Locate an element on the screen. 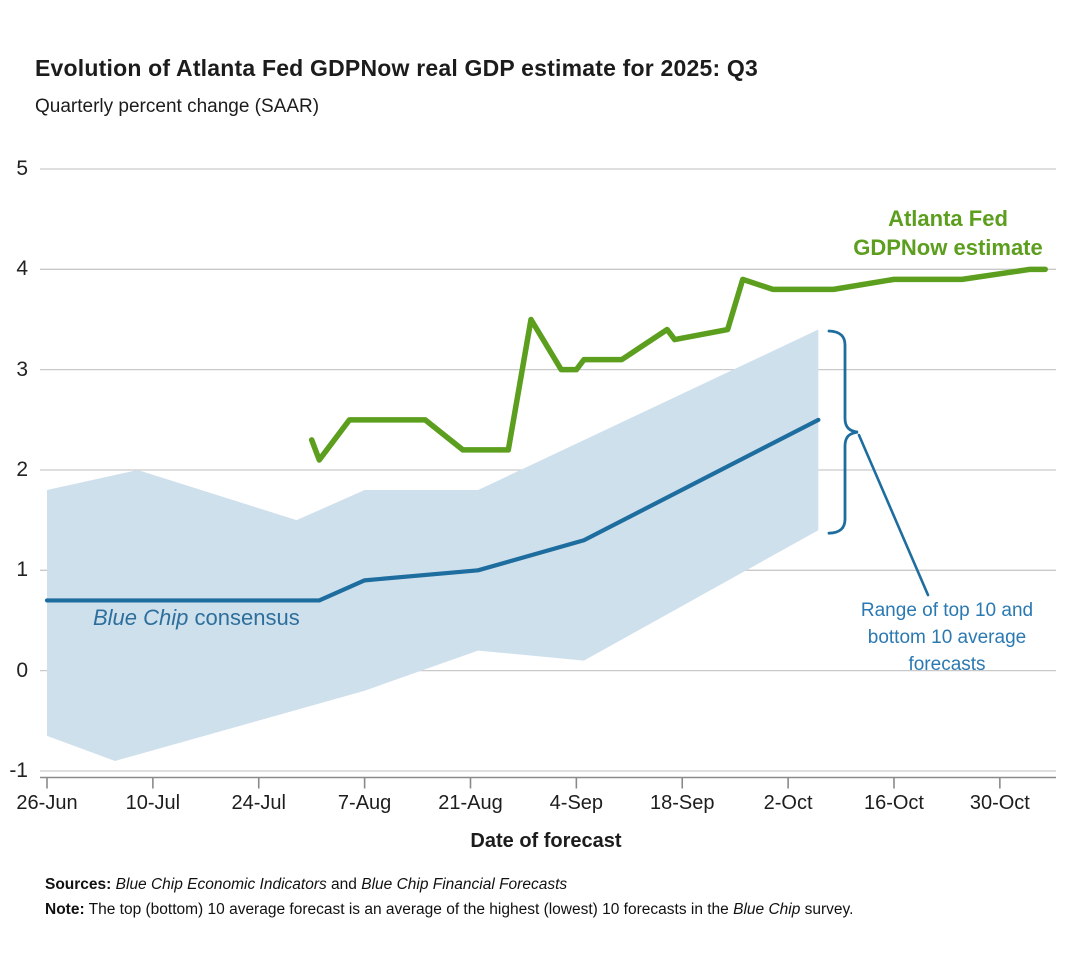 The height and width of the screenshot is (959, 1080). sources-joiner: and is located at coordinates (344, 884).